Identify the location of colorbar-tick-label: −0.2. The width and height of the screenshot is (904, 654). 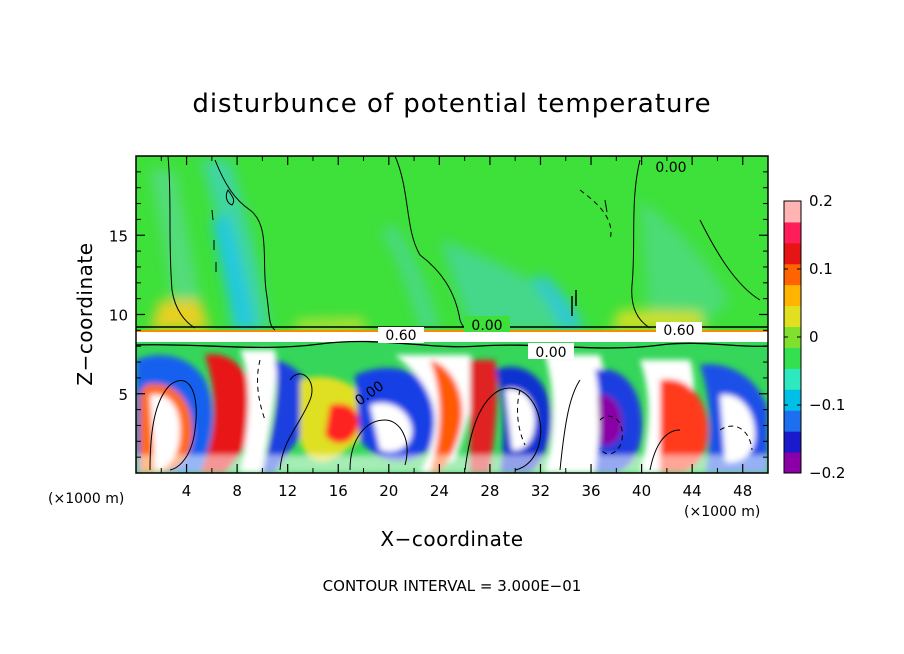
(827, 473).